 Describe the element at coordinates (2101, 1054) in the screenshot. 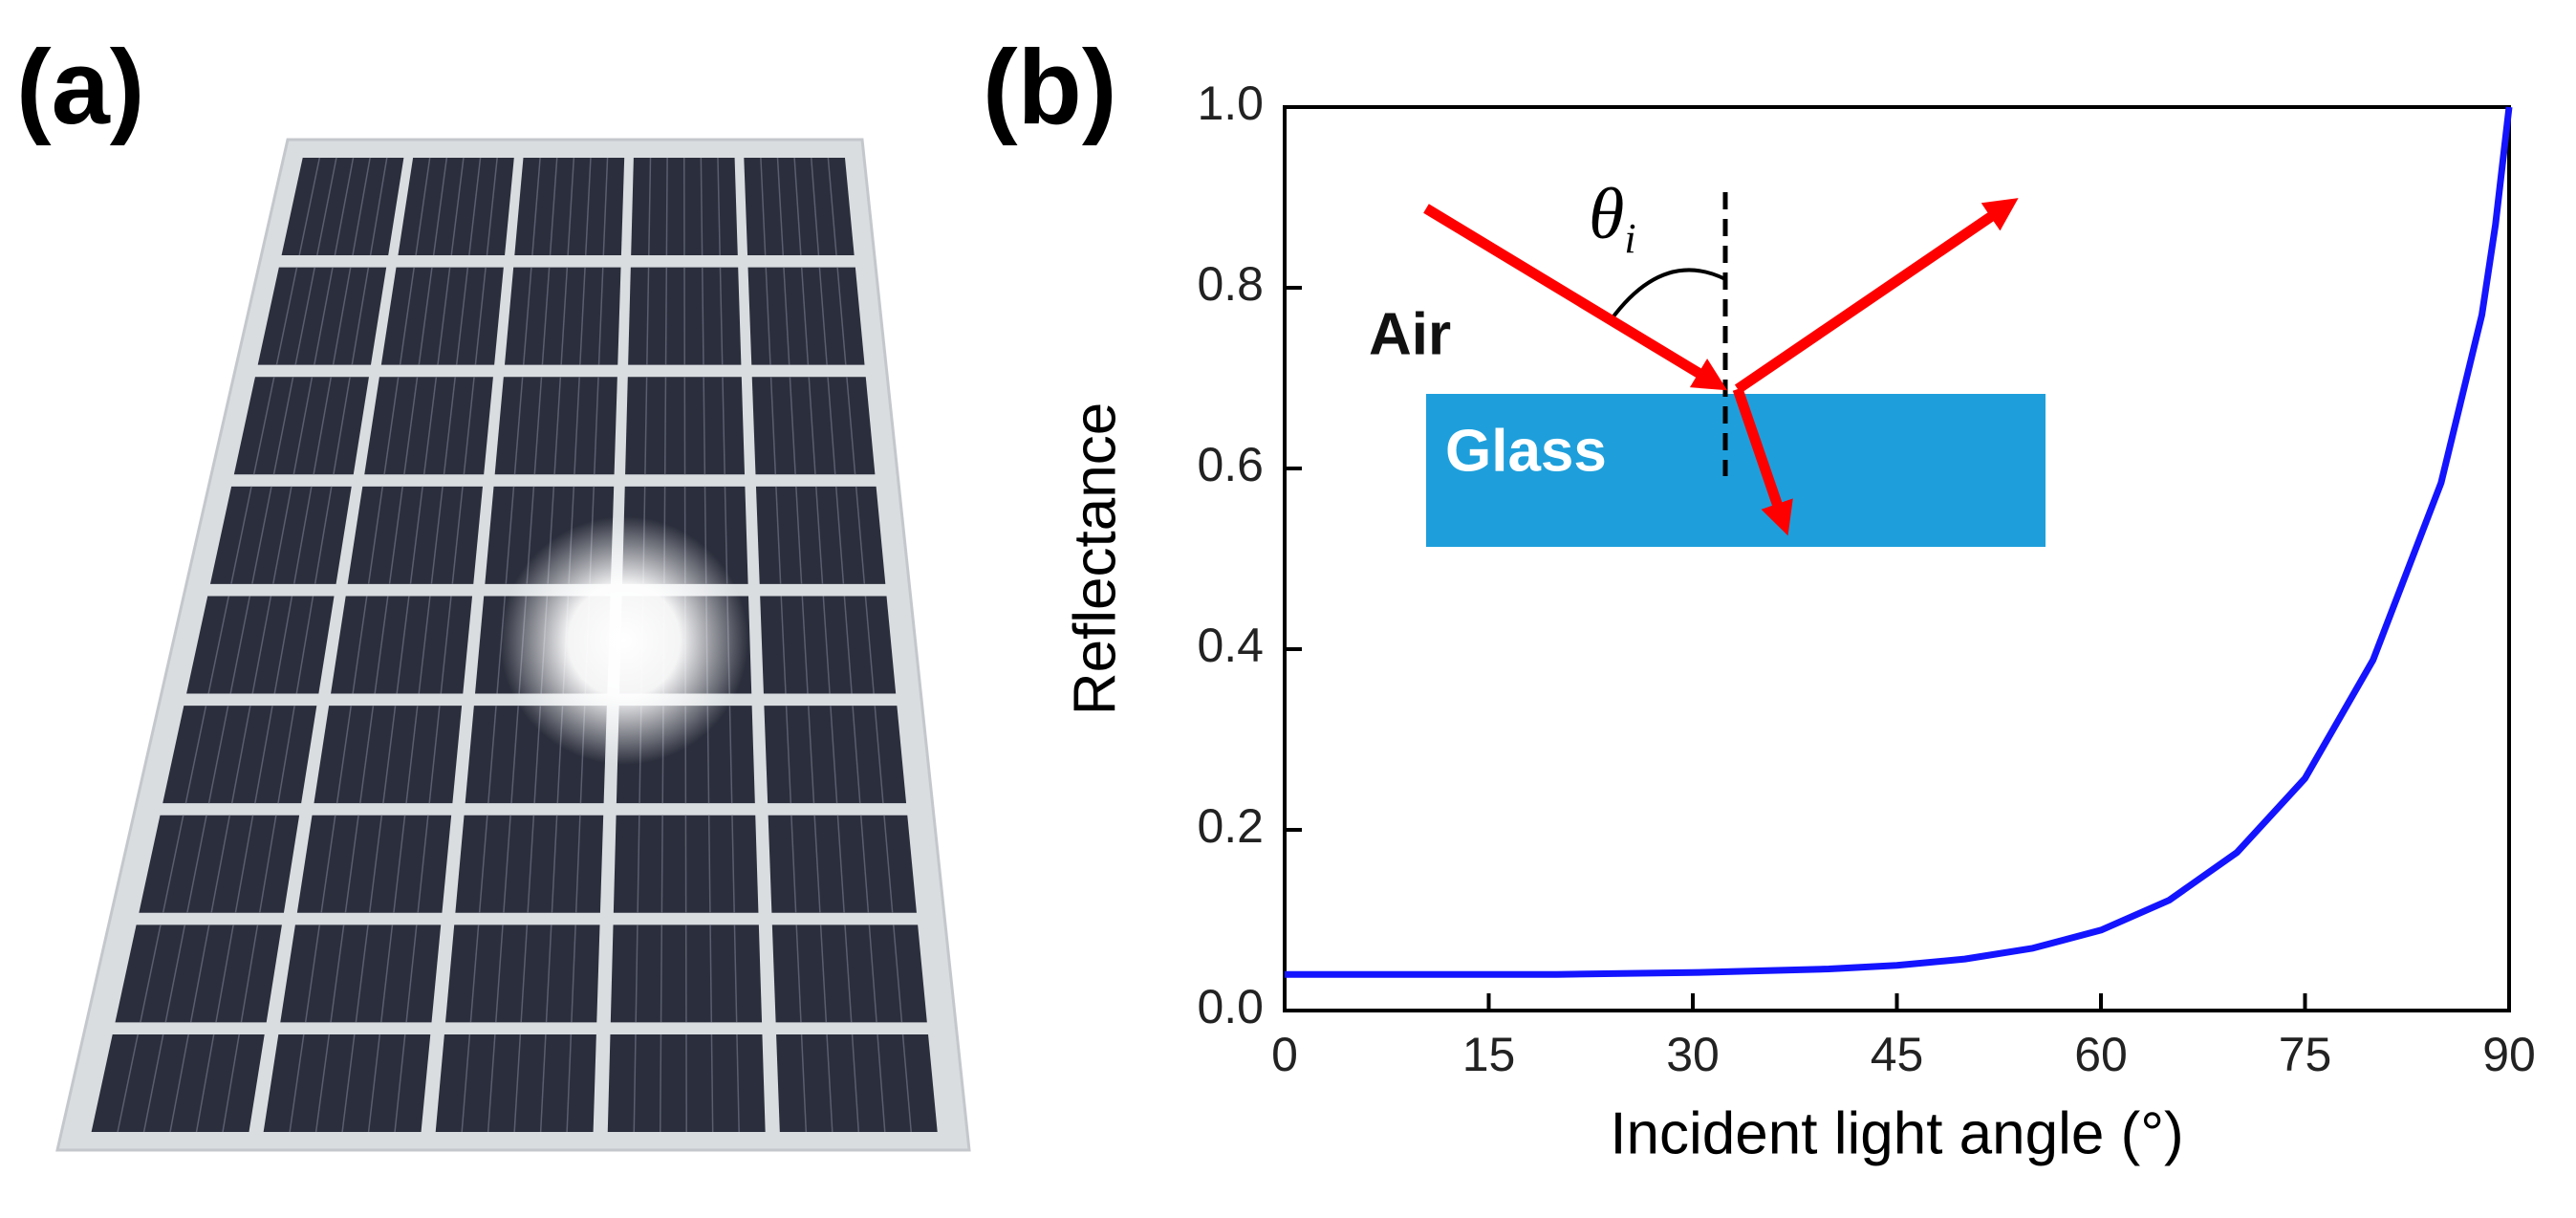

I see `x-tick-label: 60` at that location.